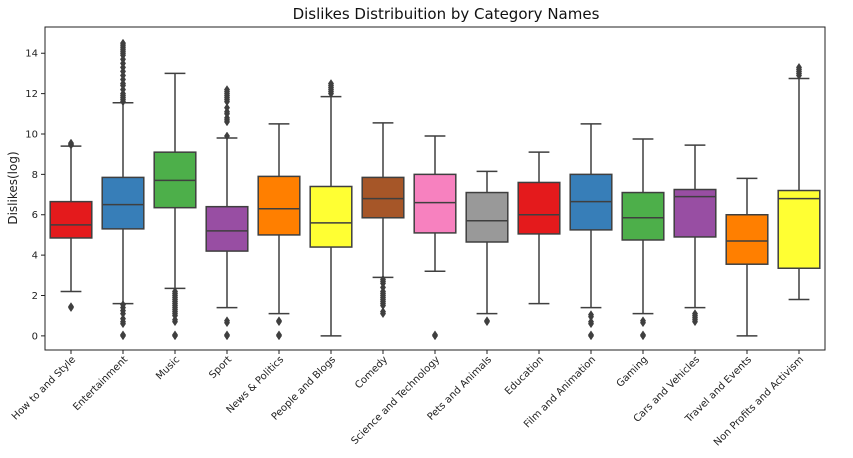  I want to click on y-tick-label: 8, so click(35, 175).